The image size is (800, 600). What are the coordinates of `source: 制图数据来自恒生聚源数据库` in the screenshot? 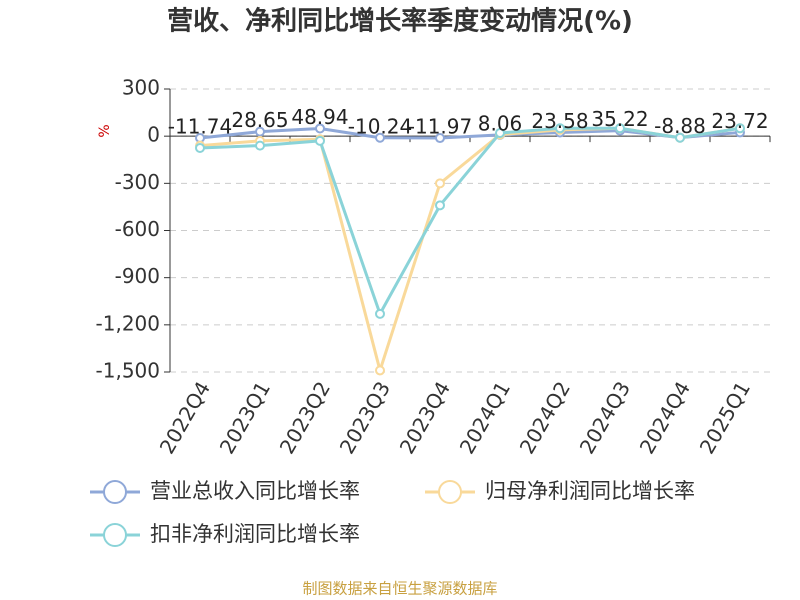 It's located at (399, 589).